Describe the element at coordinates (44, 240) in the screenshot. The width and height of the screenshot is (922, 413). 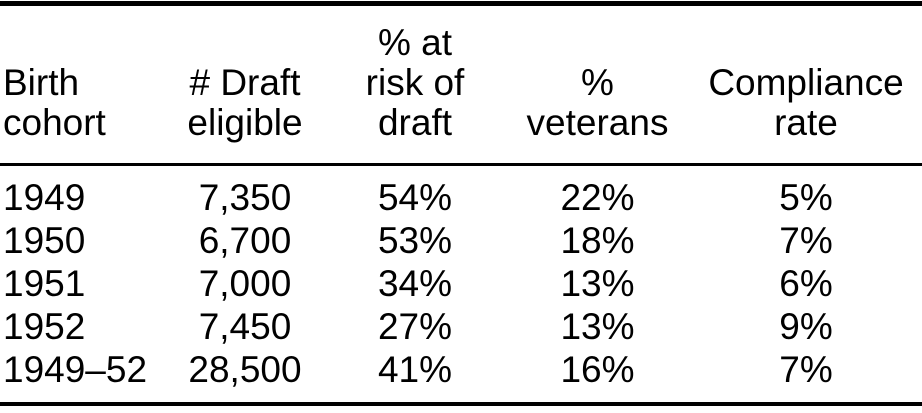
I see `cell-birth-cohort: 1950` at that location.